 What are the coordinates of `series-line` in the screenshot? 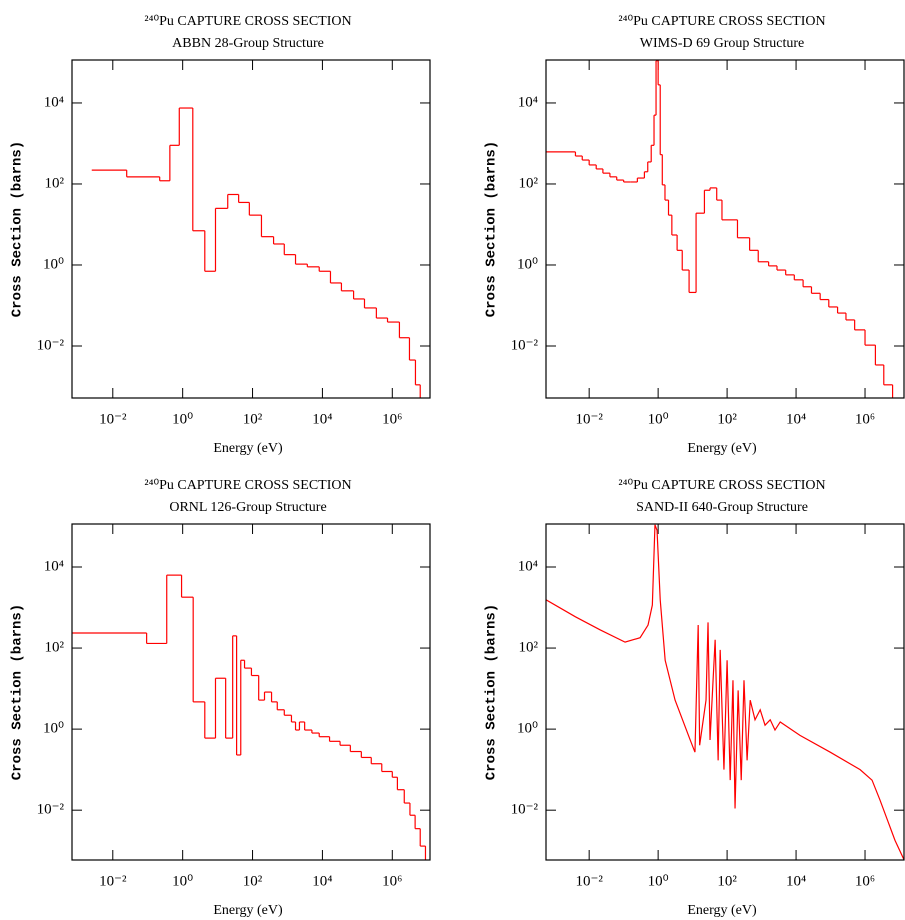 It's located at (725, 692).